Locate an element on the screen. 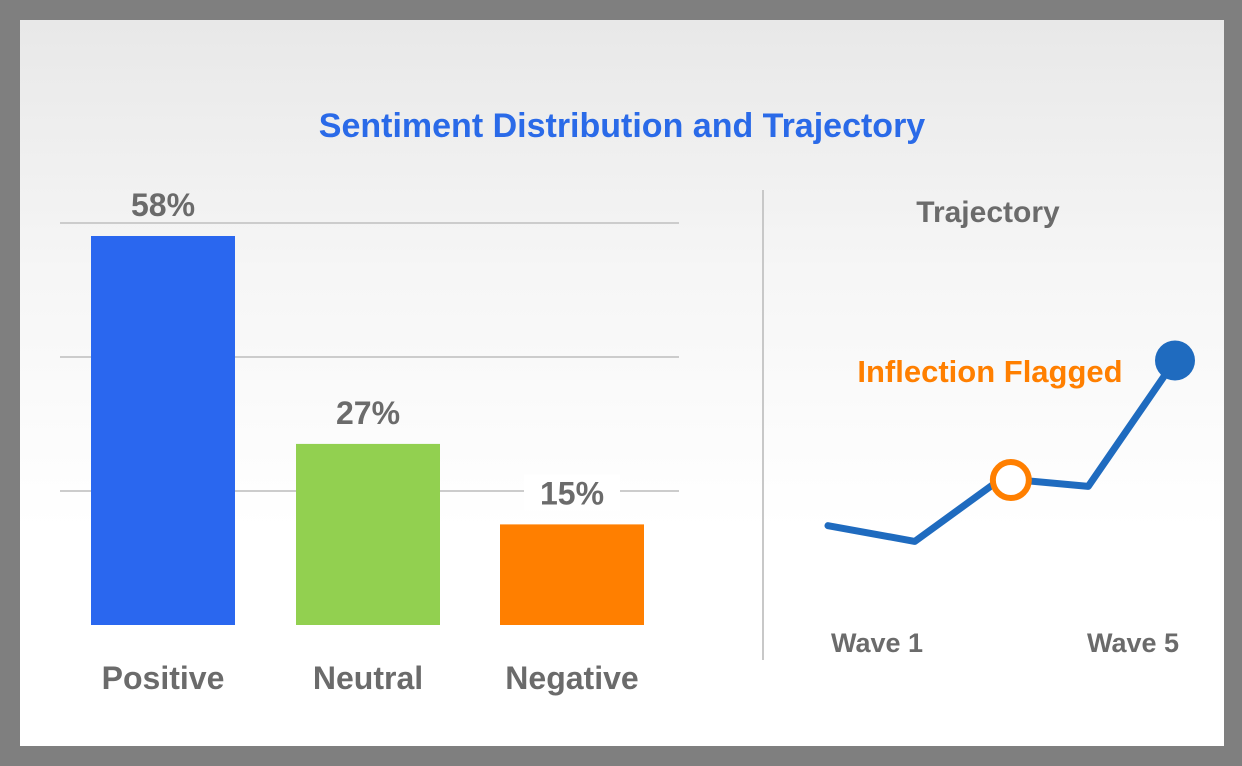  x-tick-wave-1: Wave 1 is located at coordinates (877, 643).